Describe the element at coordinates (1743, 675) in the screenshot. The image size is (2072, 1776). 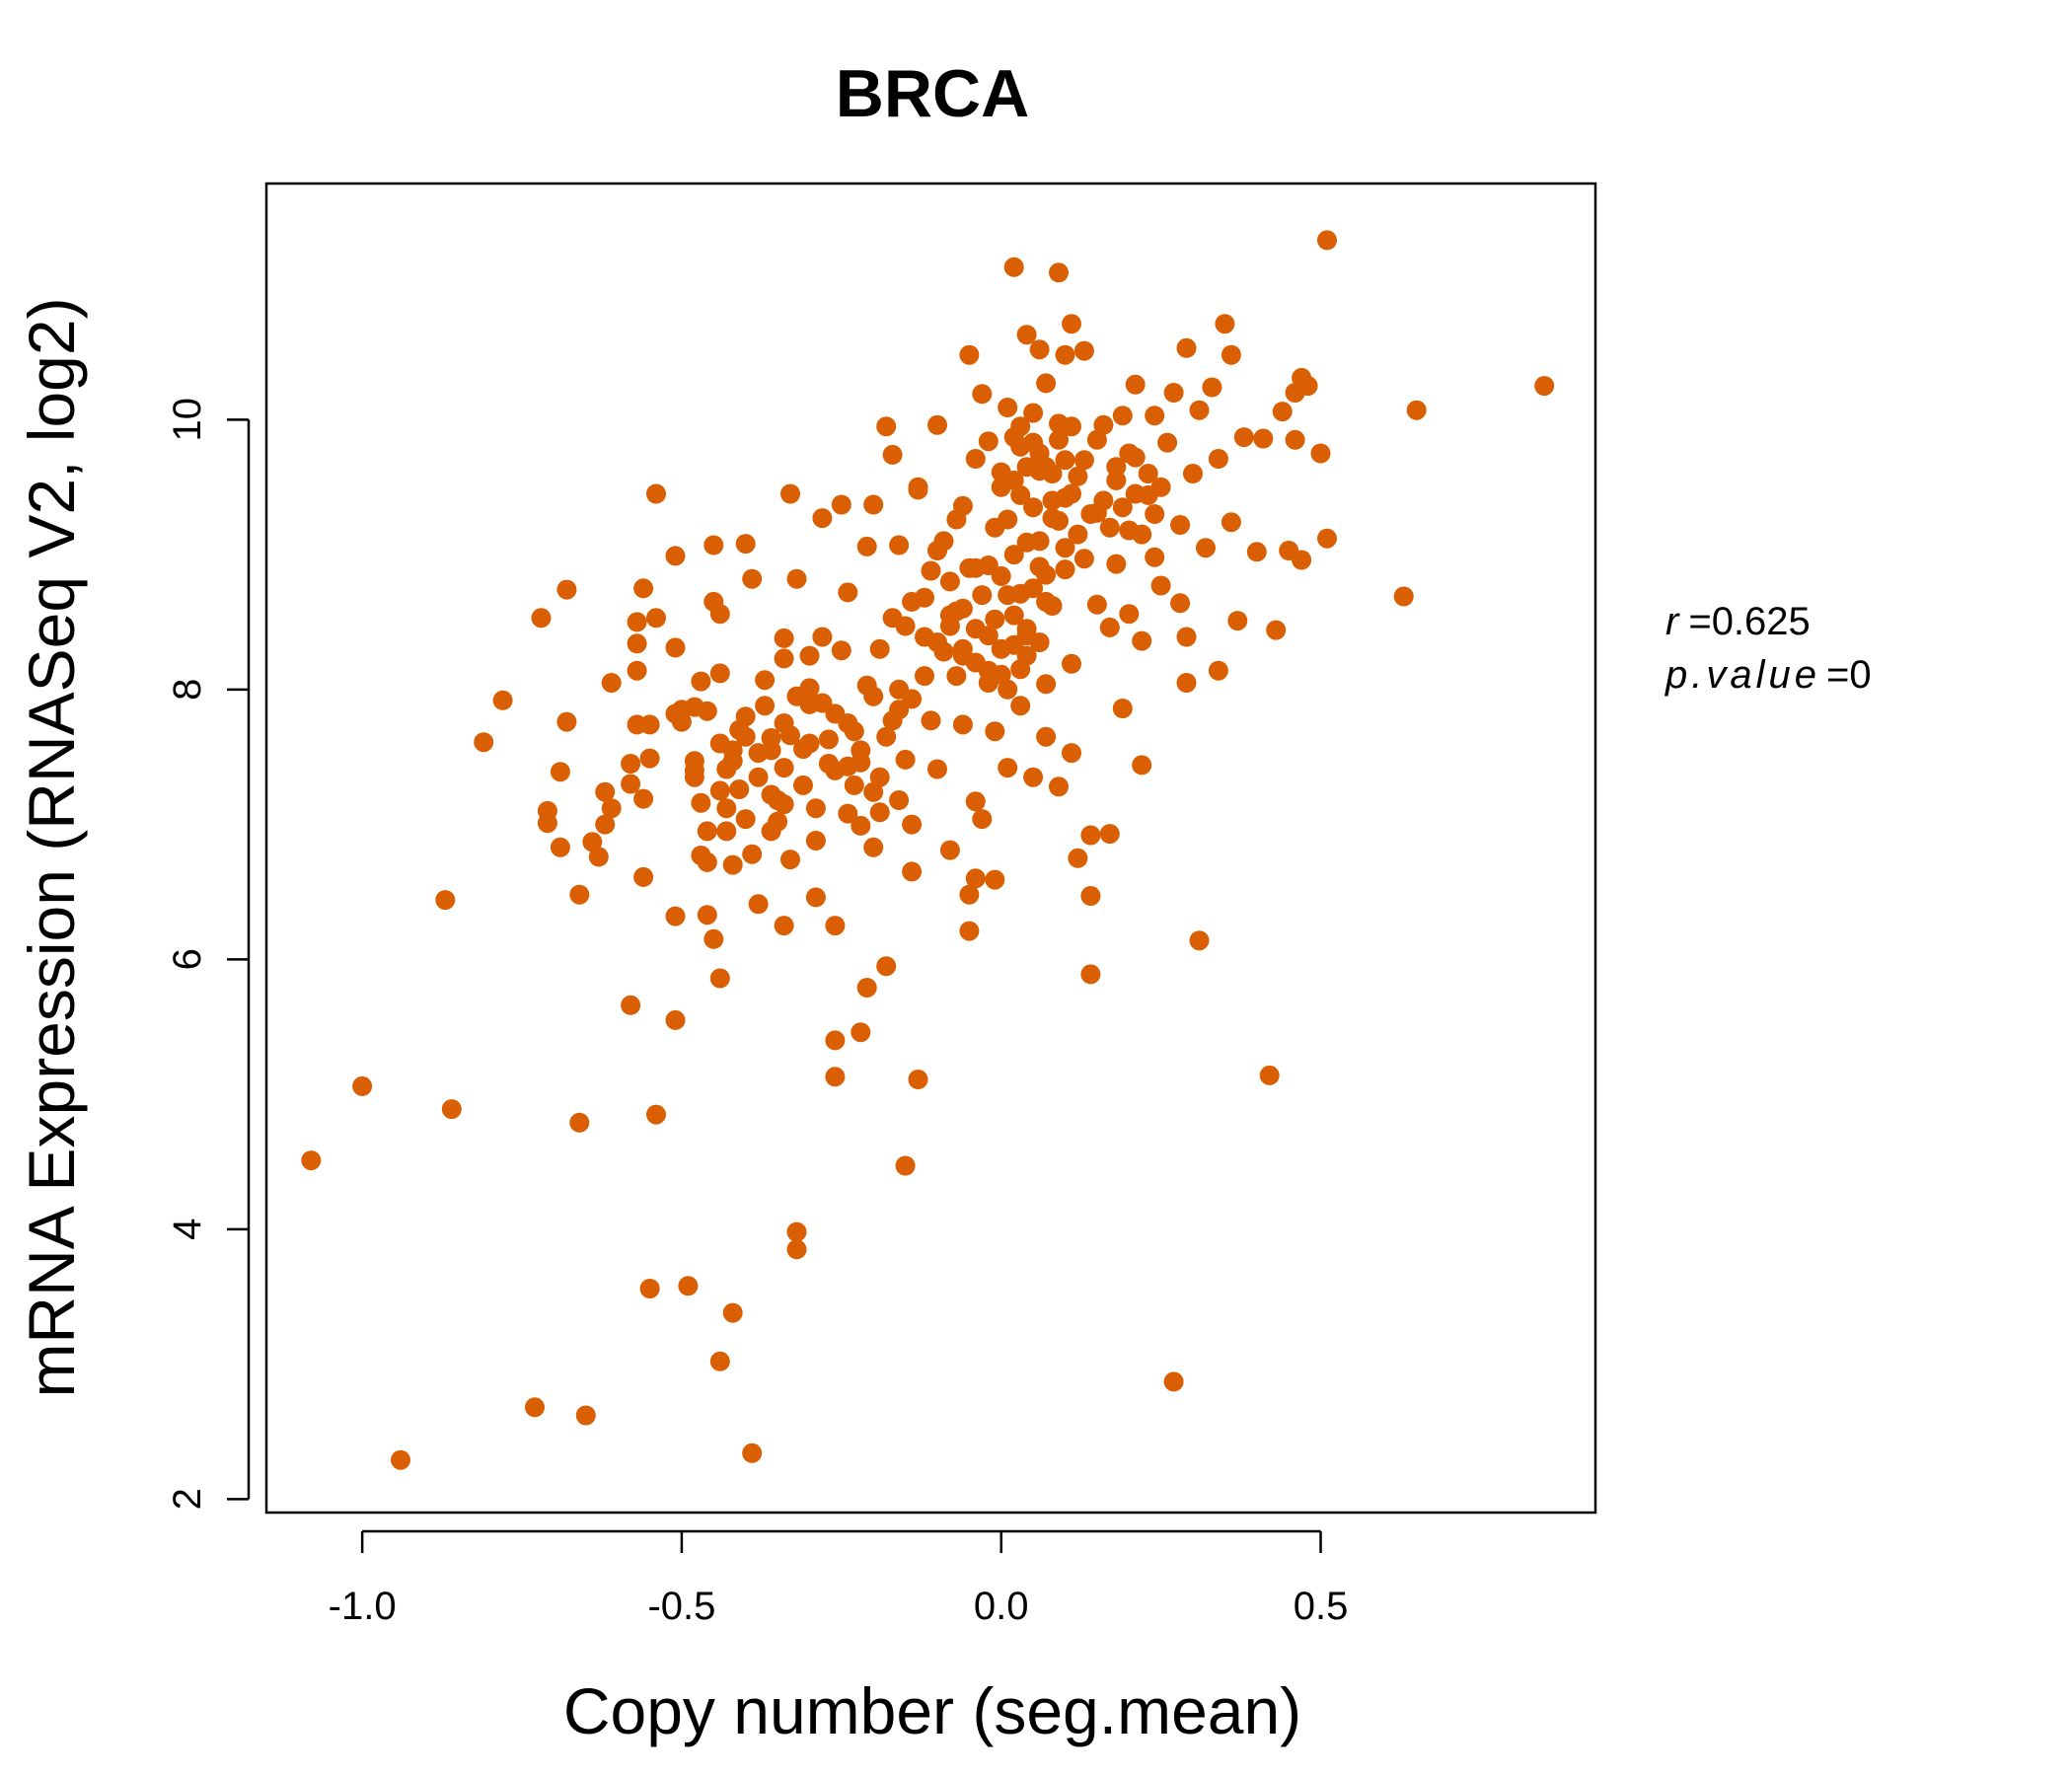
I see `stat-p-label: p.value` at that location.